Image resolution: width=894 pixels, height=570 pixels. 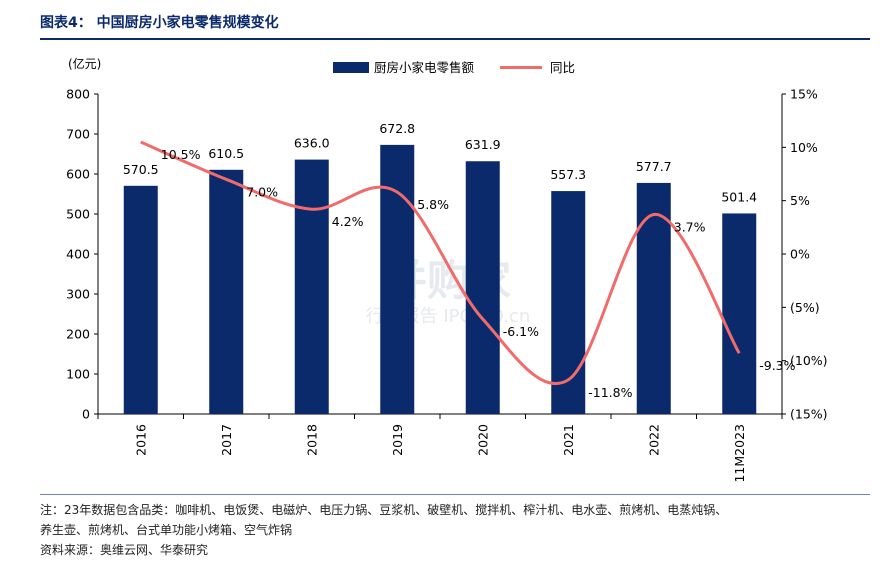 I want to click on y-left-tick-label: 0, so click(x=86, y=414).